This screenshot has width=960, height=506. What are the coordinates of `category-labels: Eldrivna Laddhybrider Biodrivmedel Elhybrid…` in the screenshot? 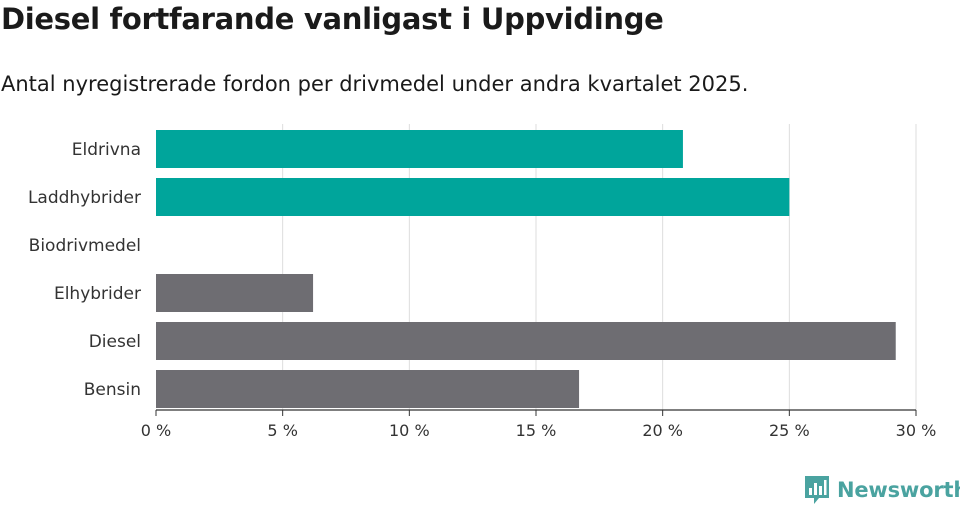 It's located at (84, 270).